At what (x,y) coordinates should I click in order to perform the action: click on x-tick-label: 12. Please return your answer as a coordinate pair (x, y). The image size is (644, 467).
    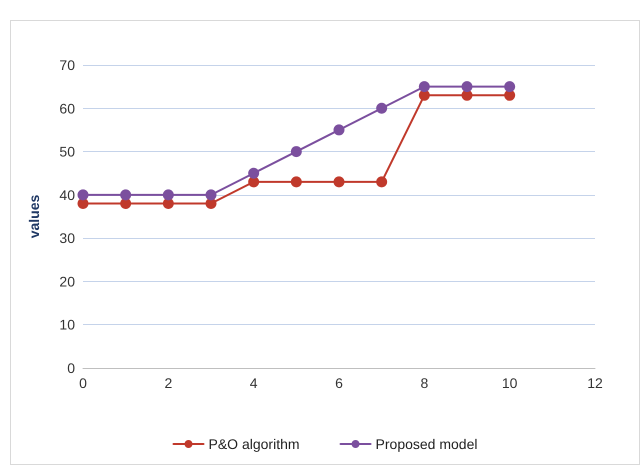
    Looking at the image, I should click on (595, 383).